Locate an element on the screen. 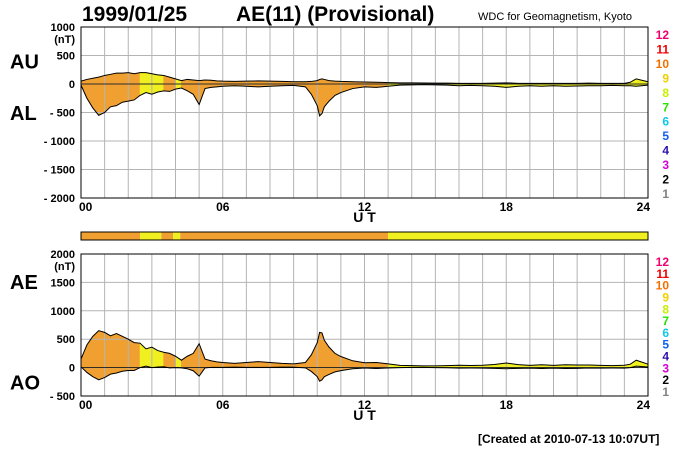 This screenshot has width=700, height=450. activity-band-frame is located at coordinates (364, 236).